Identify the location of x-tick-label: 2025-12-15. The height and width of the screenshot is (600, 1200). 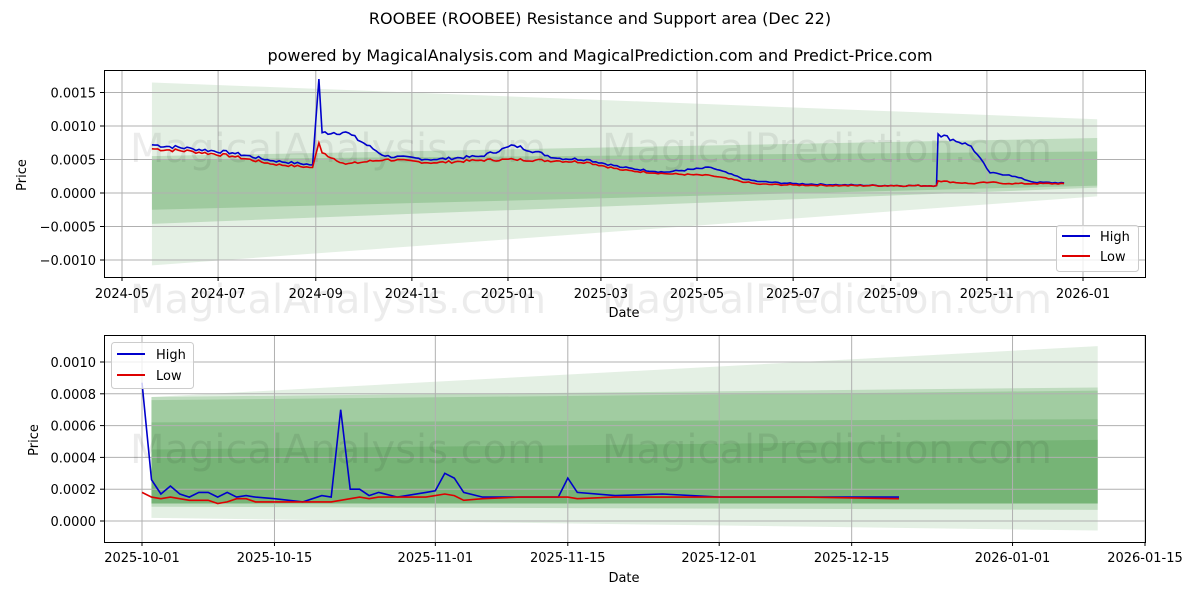
(852, 558).